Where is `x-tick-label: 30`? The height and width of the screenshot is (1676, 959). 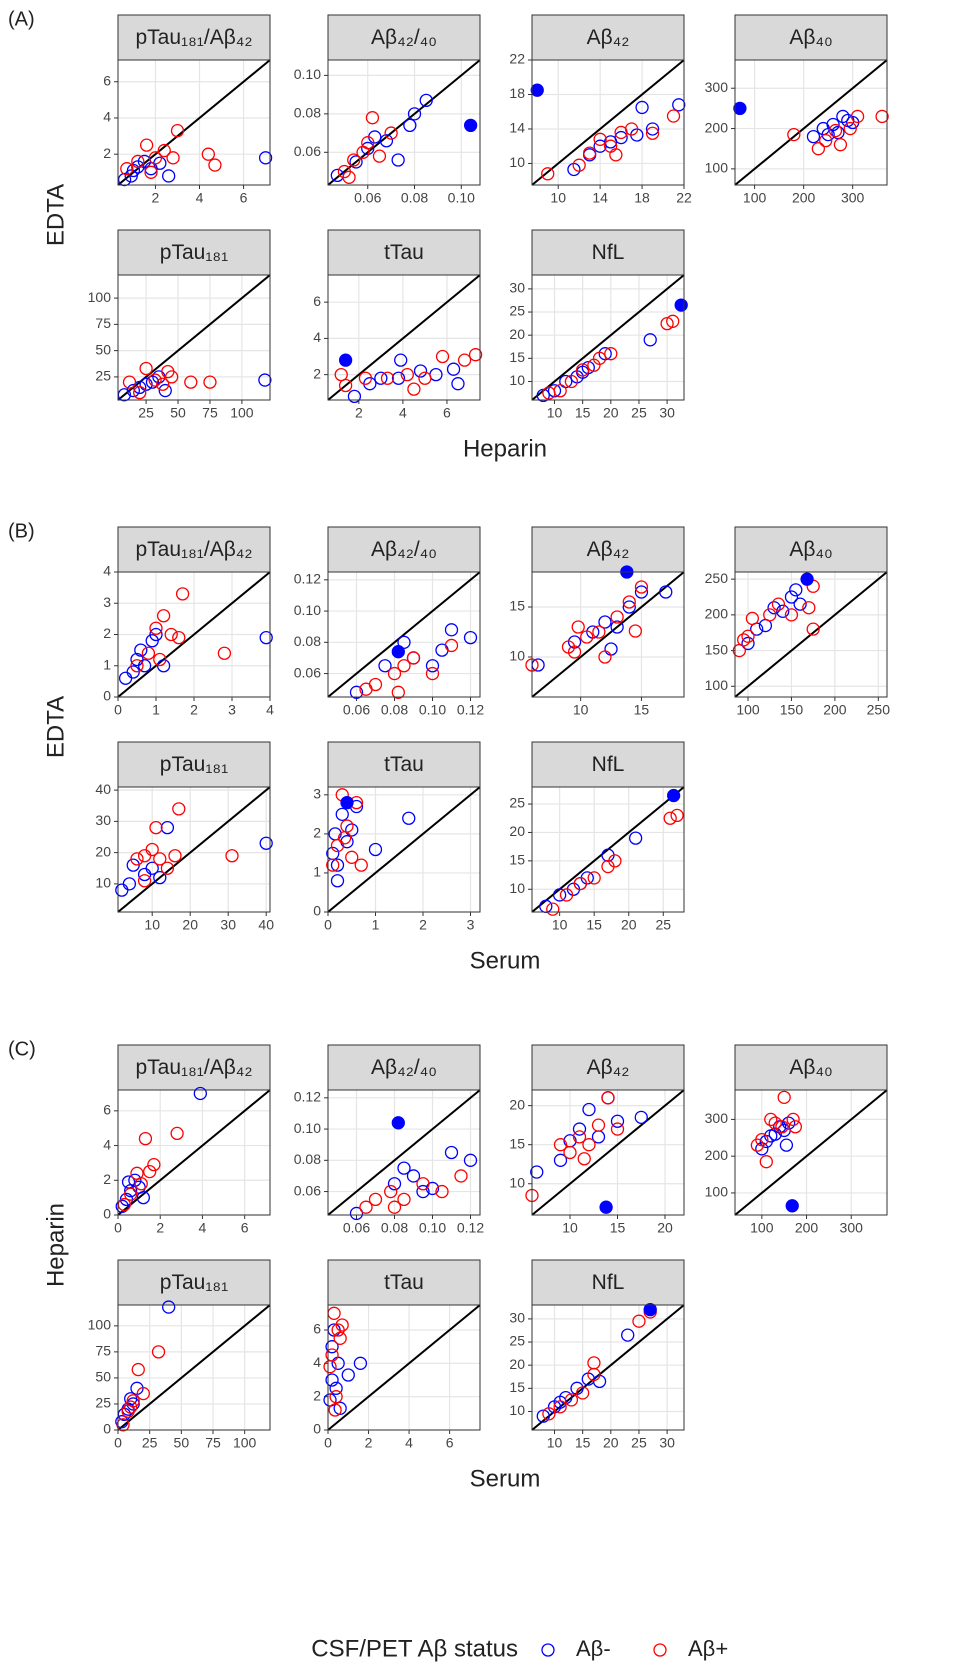
x-tick-label: 30 is located at coordinates (667, 413).